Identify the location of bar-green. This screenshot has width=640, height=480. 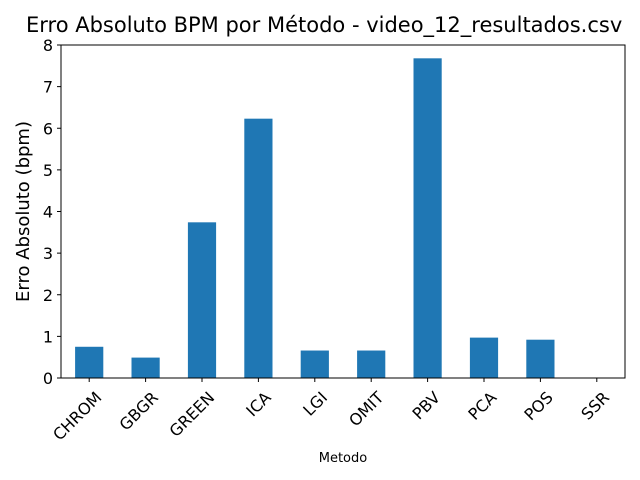
(202, 300).